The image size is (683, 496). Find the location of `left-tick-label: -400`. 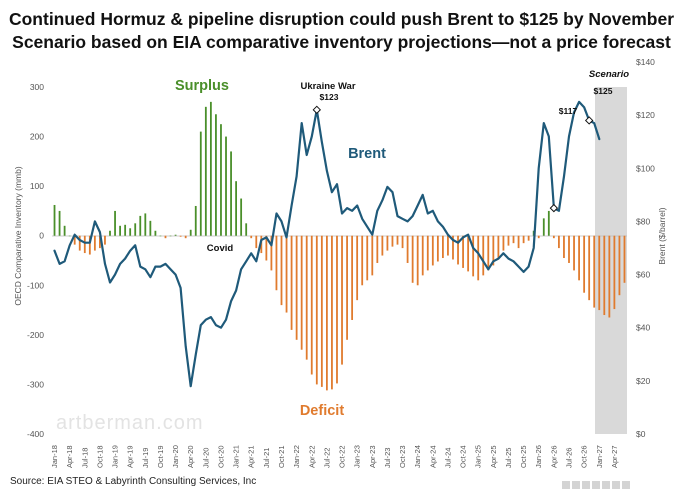

left-tick-label: -400 is located at coordinates (35, 434).